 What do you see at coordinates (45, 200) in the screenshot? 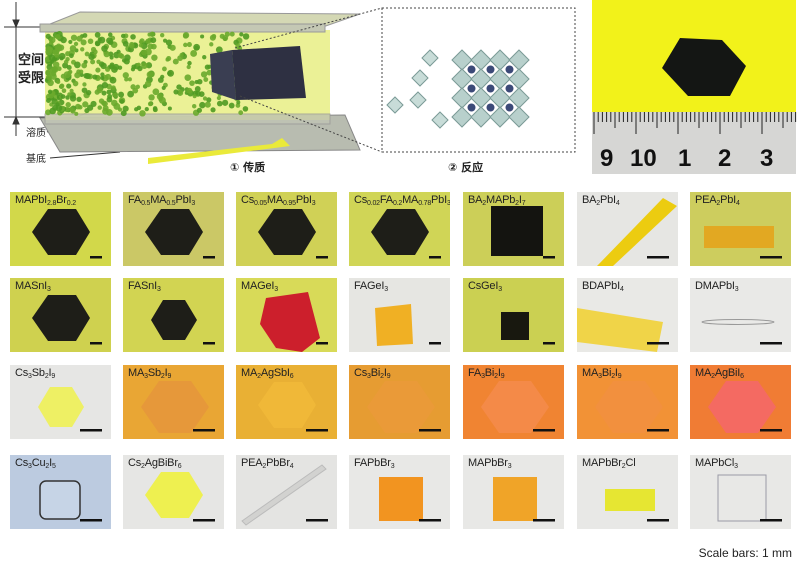
I see `compound-label: MAPbI2.8Br0.2` at bounding box center [45, 200].